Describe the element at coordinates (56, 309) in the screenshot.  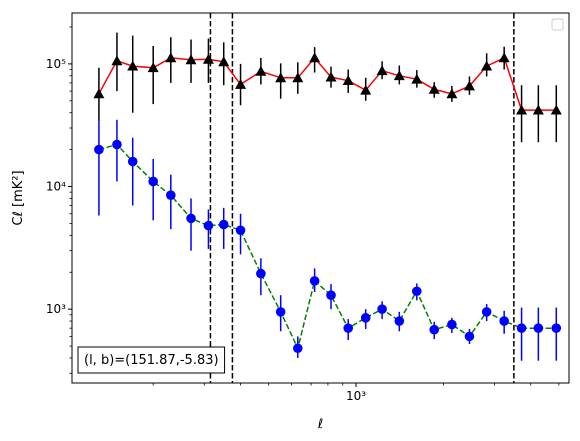
I see `y-tick-label: 10³` at that location.